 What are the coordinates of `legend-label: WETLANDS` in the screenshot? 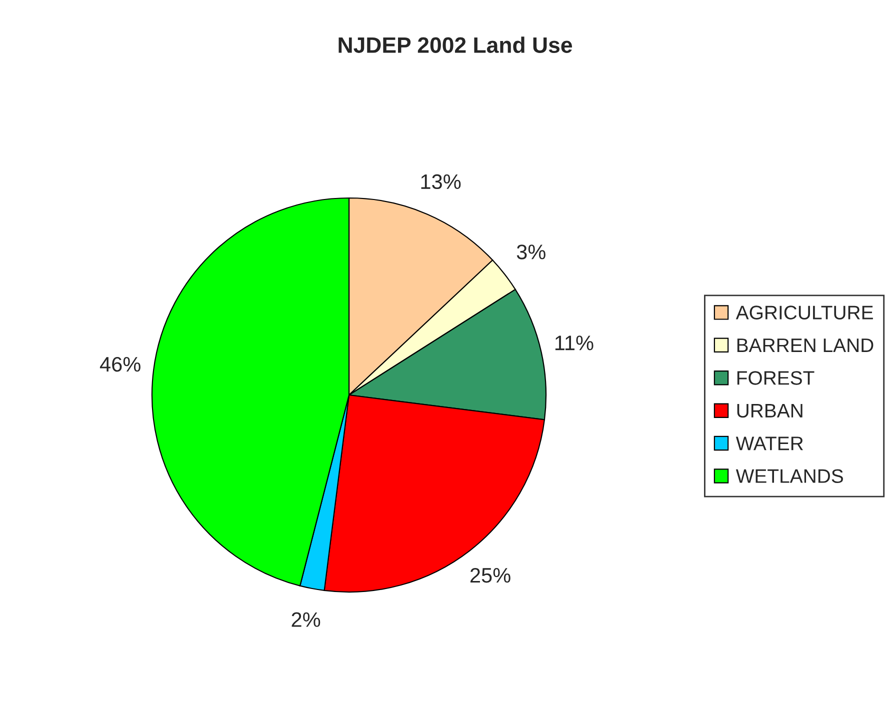 It's located at (789, 476).